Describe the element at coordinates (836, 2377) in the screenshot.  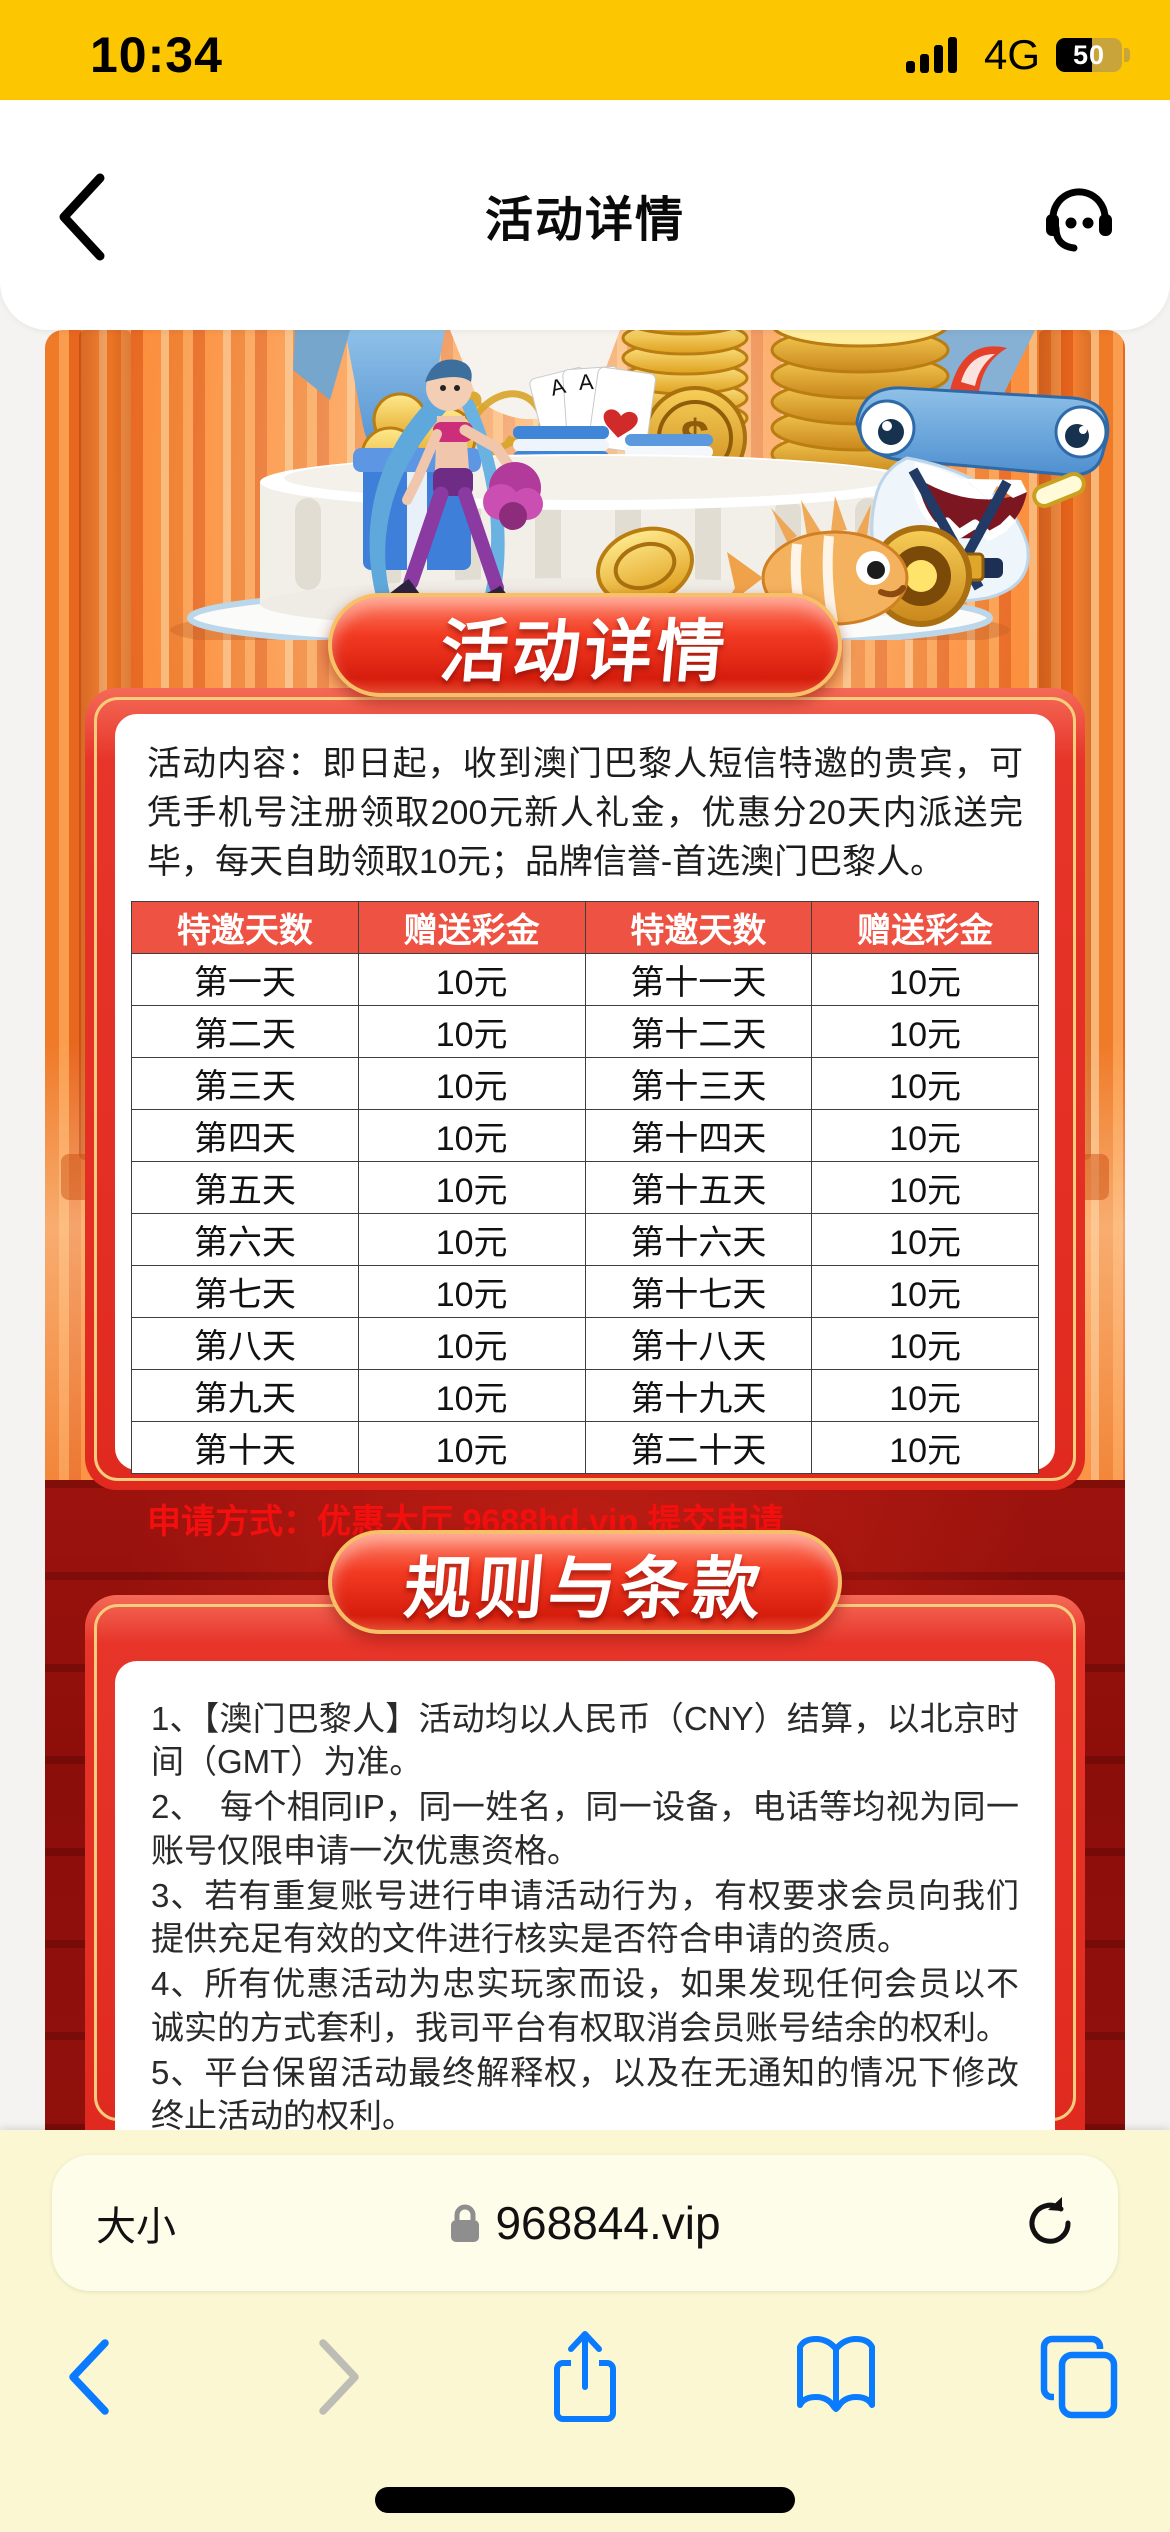
I see `bookmarks-button` at that location.